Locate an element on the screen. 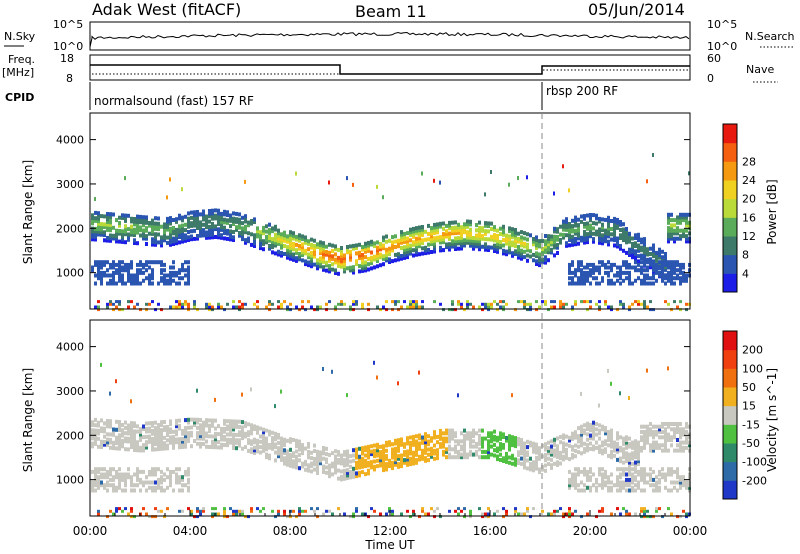 The width and height of the screenshot is (800, 554). ytick-label: 4000 is located at coordinates (70, 140).